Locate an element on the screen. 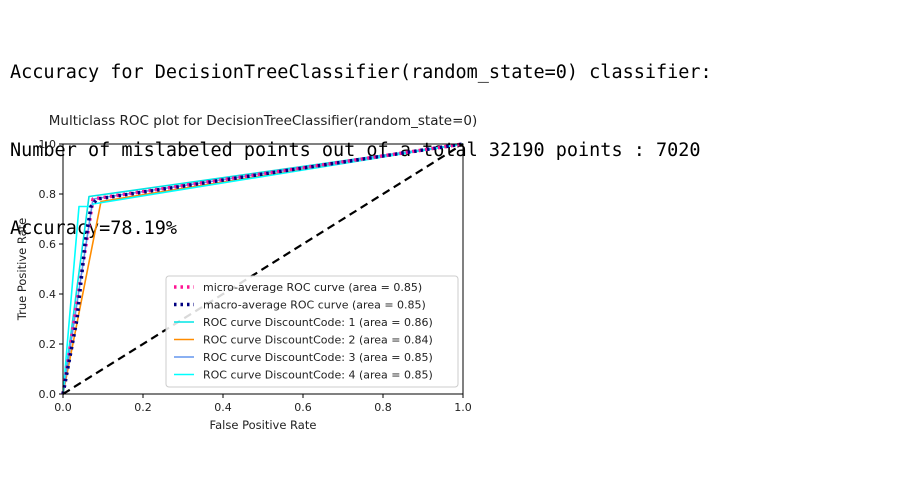  y-tick-label: 0.2 is located at coordinates (48, 344).